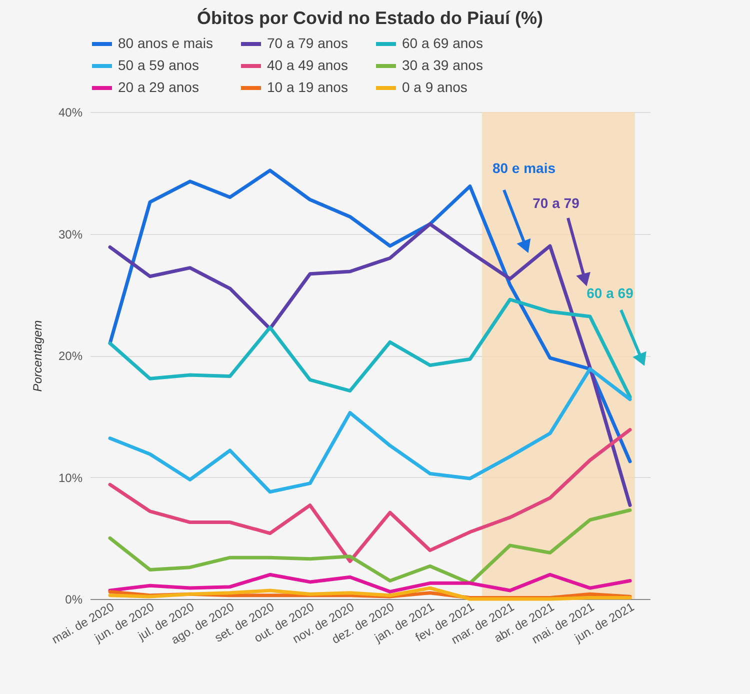  What do you see at coordinates (74, 599) in the screenshot?
I see `y-tick-label: 0%` at bounding box center [74, 599].